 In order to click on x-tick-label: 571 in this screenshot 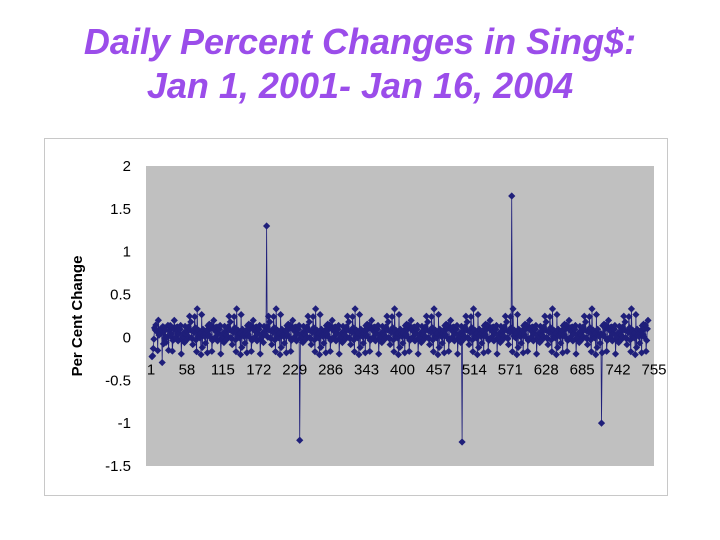, I will do `click(510, 369)`.